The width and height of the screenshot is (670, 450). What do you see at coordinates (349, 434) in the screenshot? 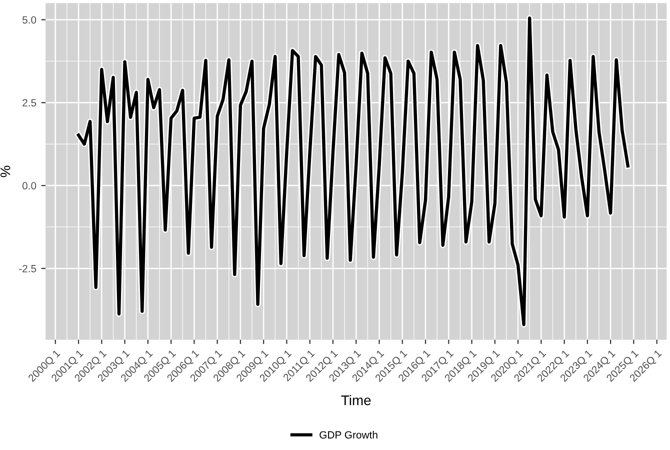
I see `legend-label: GDP Growth` at bounding box center [349, 434].